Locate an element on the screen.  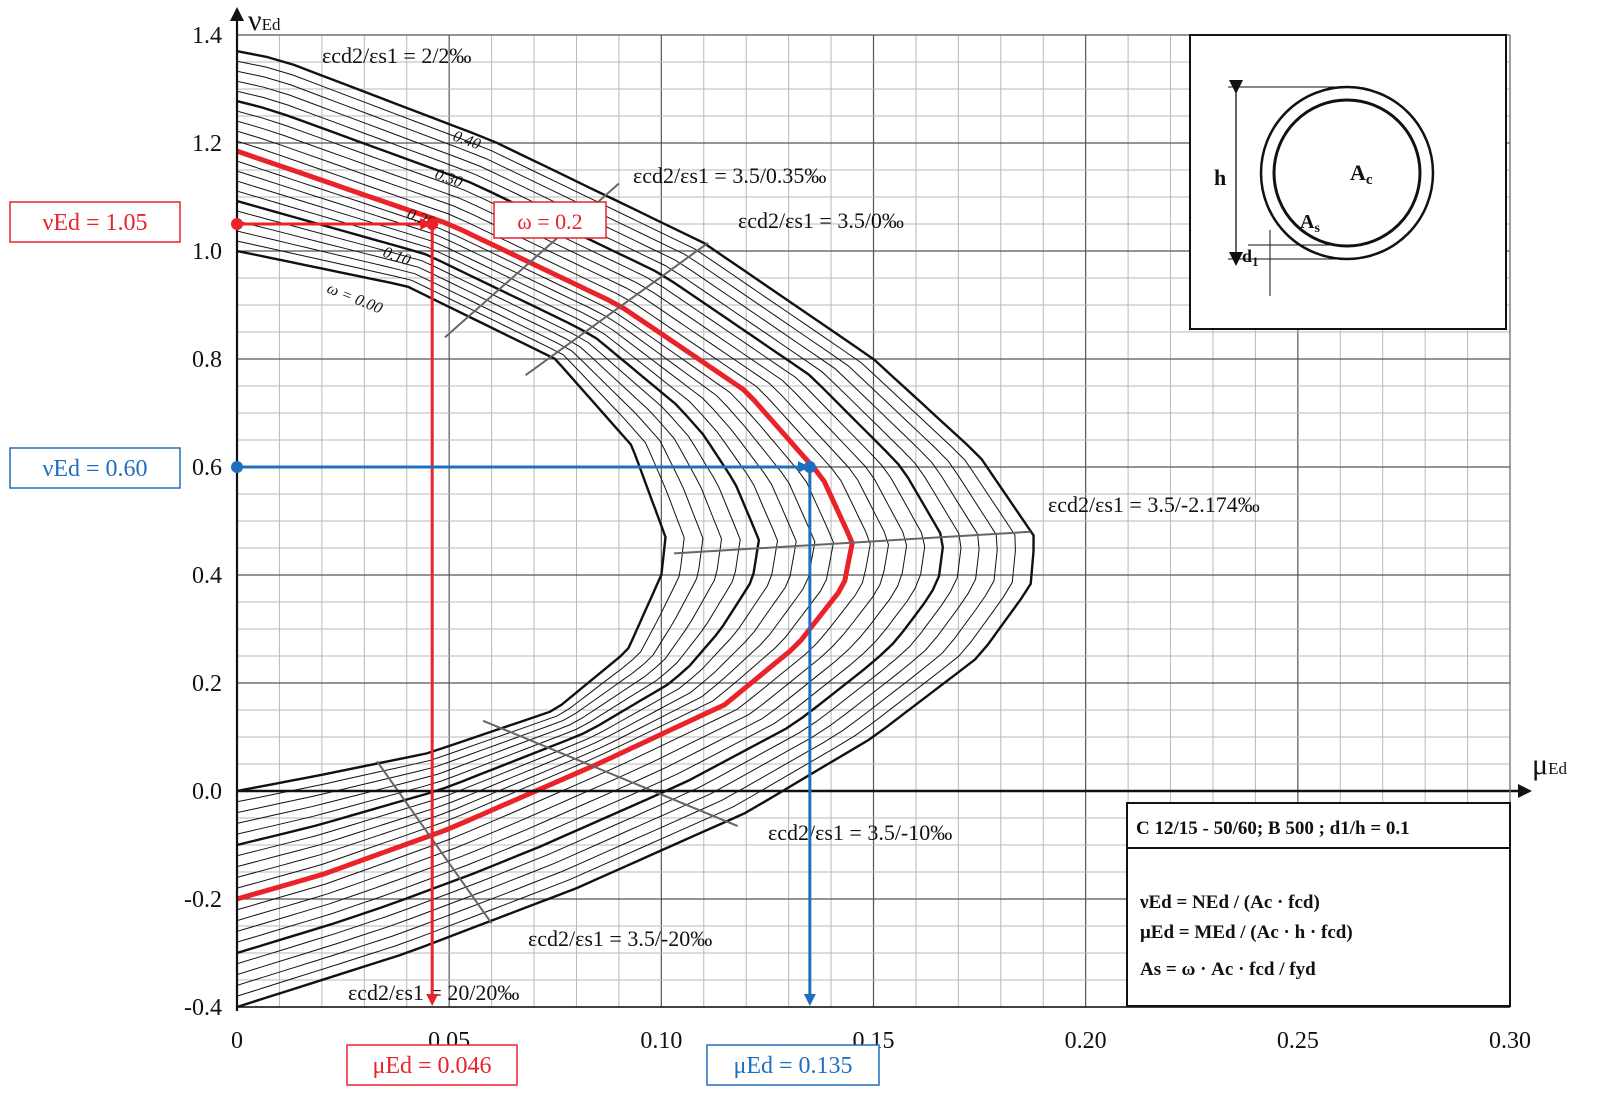
strain-label-7: εcd2/εs1 = 20/20‰ is located at coordinates (433, 992).